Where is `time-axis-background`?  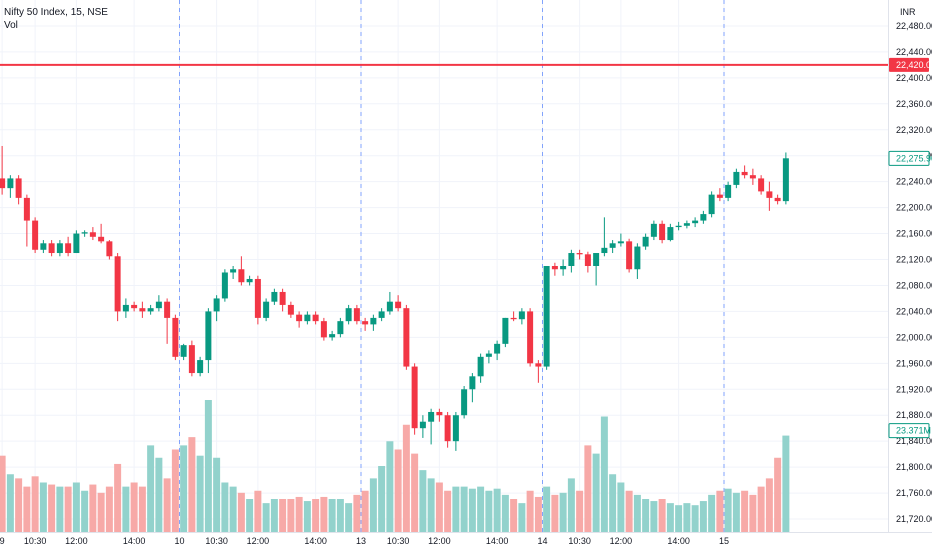
time-axis-background is located at coordinates (466, 541).